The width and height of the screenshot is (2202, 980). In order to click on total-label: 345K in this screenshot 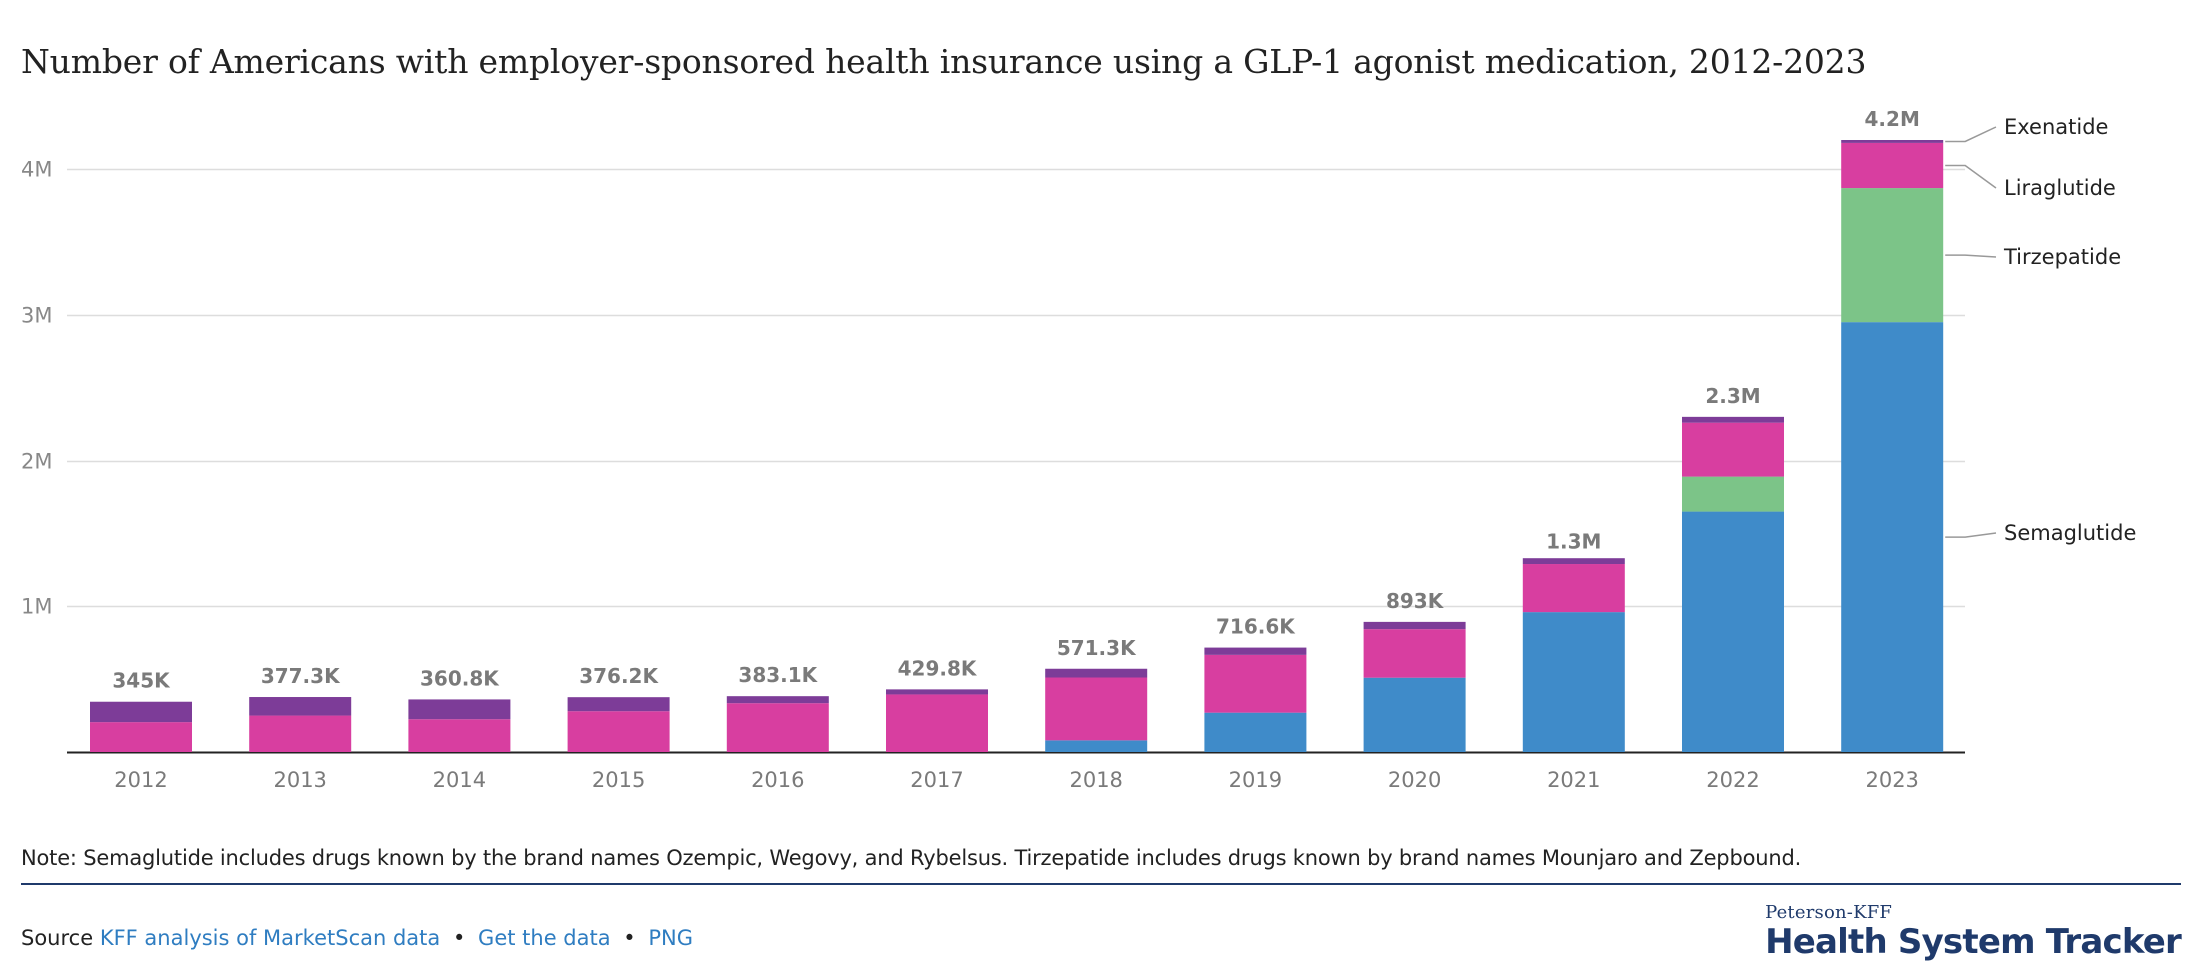, I will do `click(141, 681)`.